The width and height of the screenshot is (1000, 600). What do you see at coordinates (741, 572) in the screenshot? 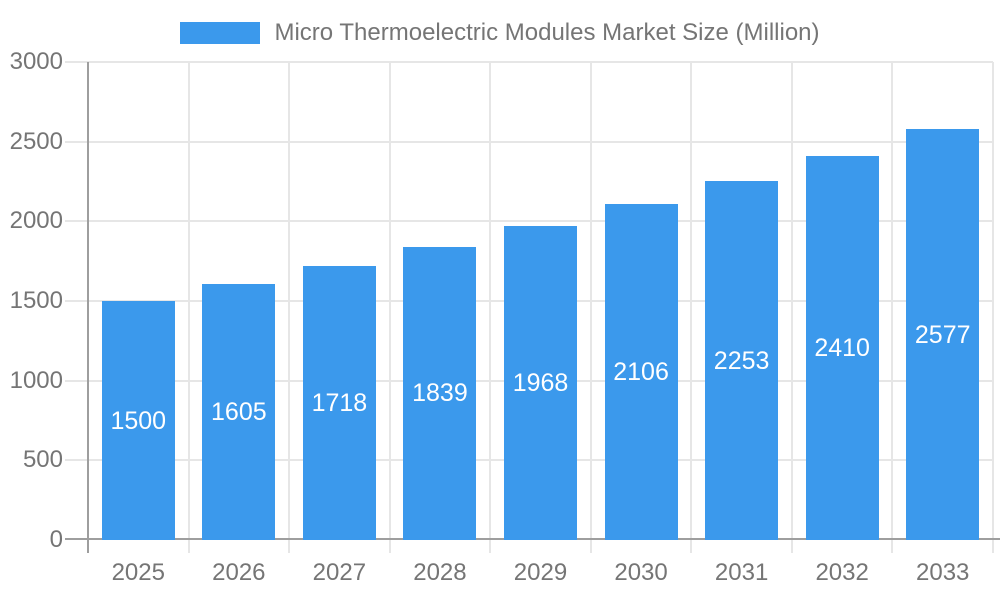
I see `x-axis-tick-label: 2031` at bounding box center [741, 572].